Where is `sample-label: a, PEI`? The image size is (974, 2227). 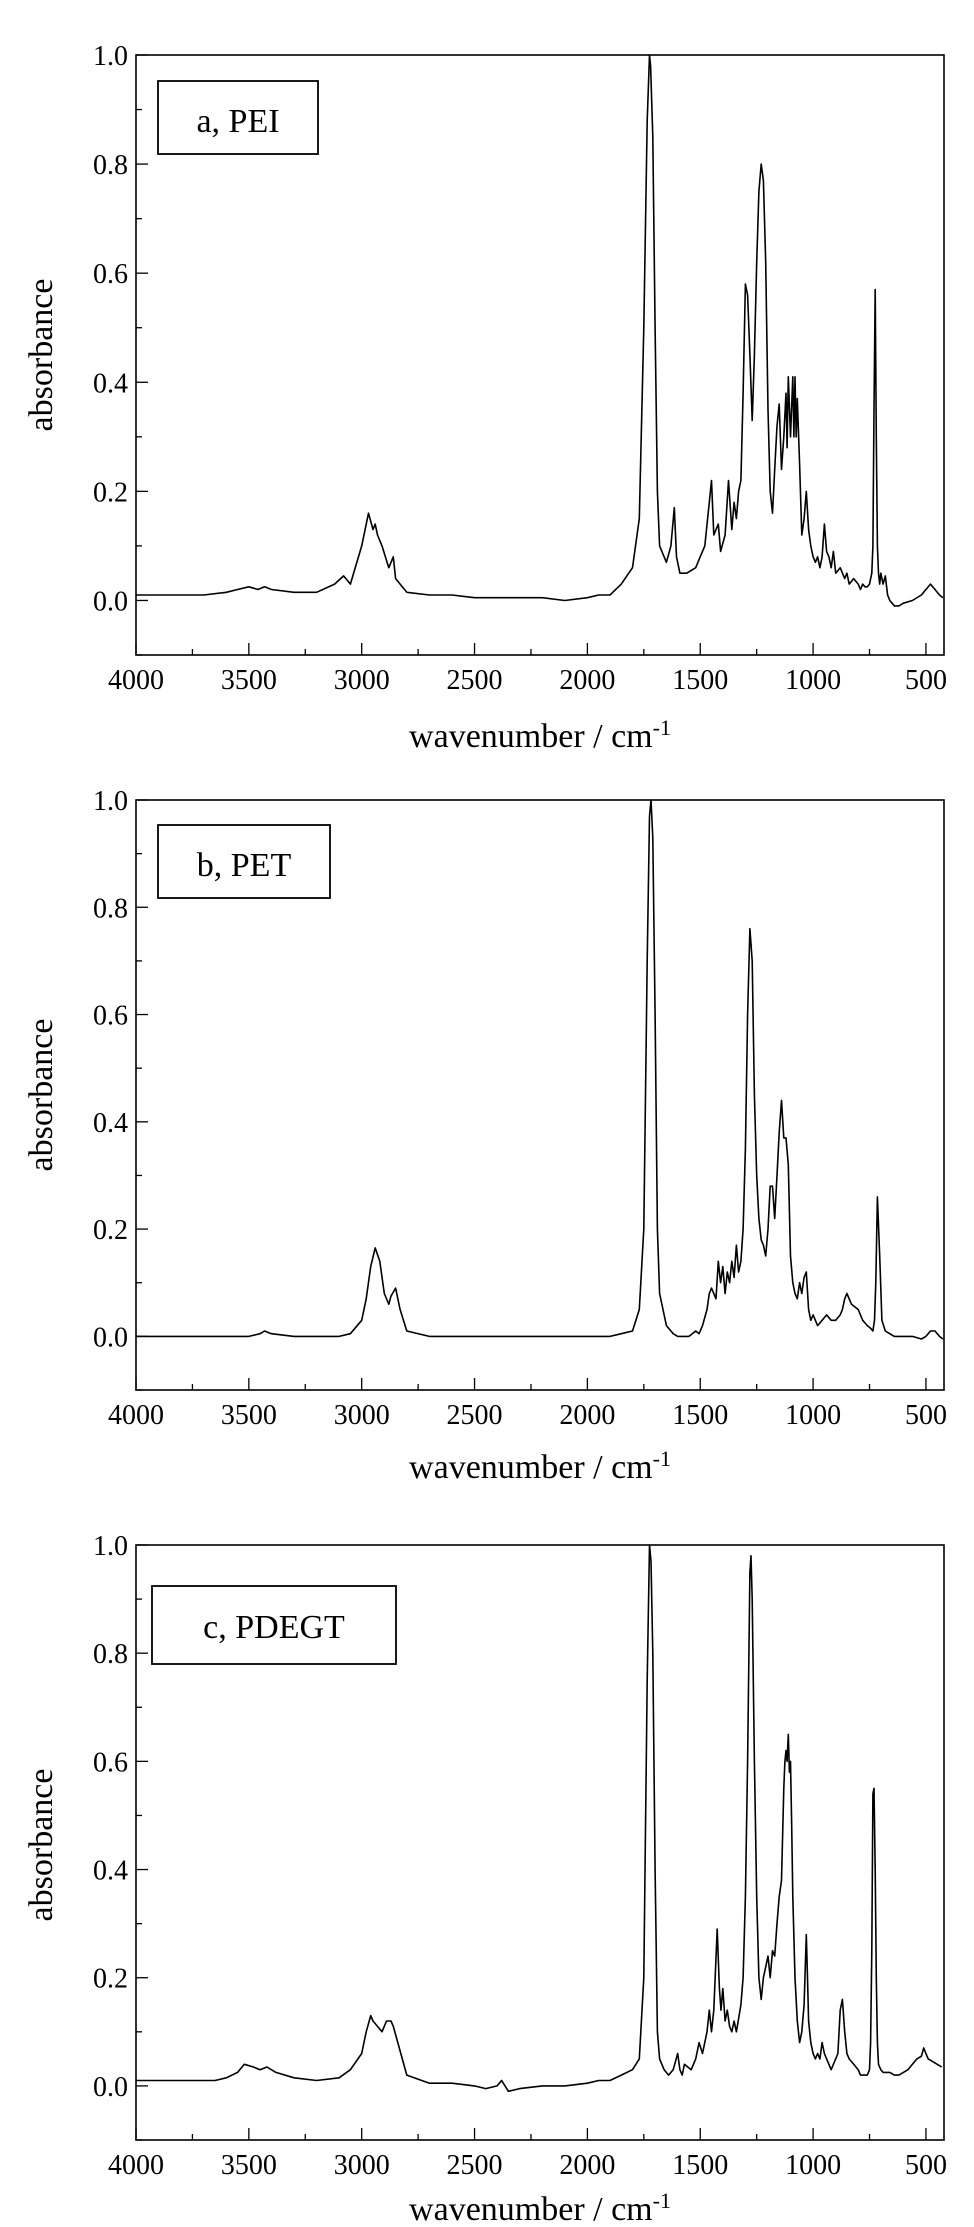 sample-label: a, PEI is located at coordinates (237, 121).